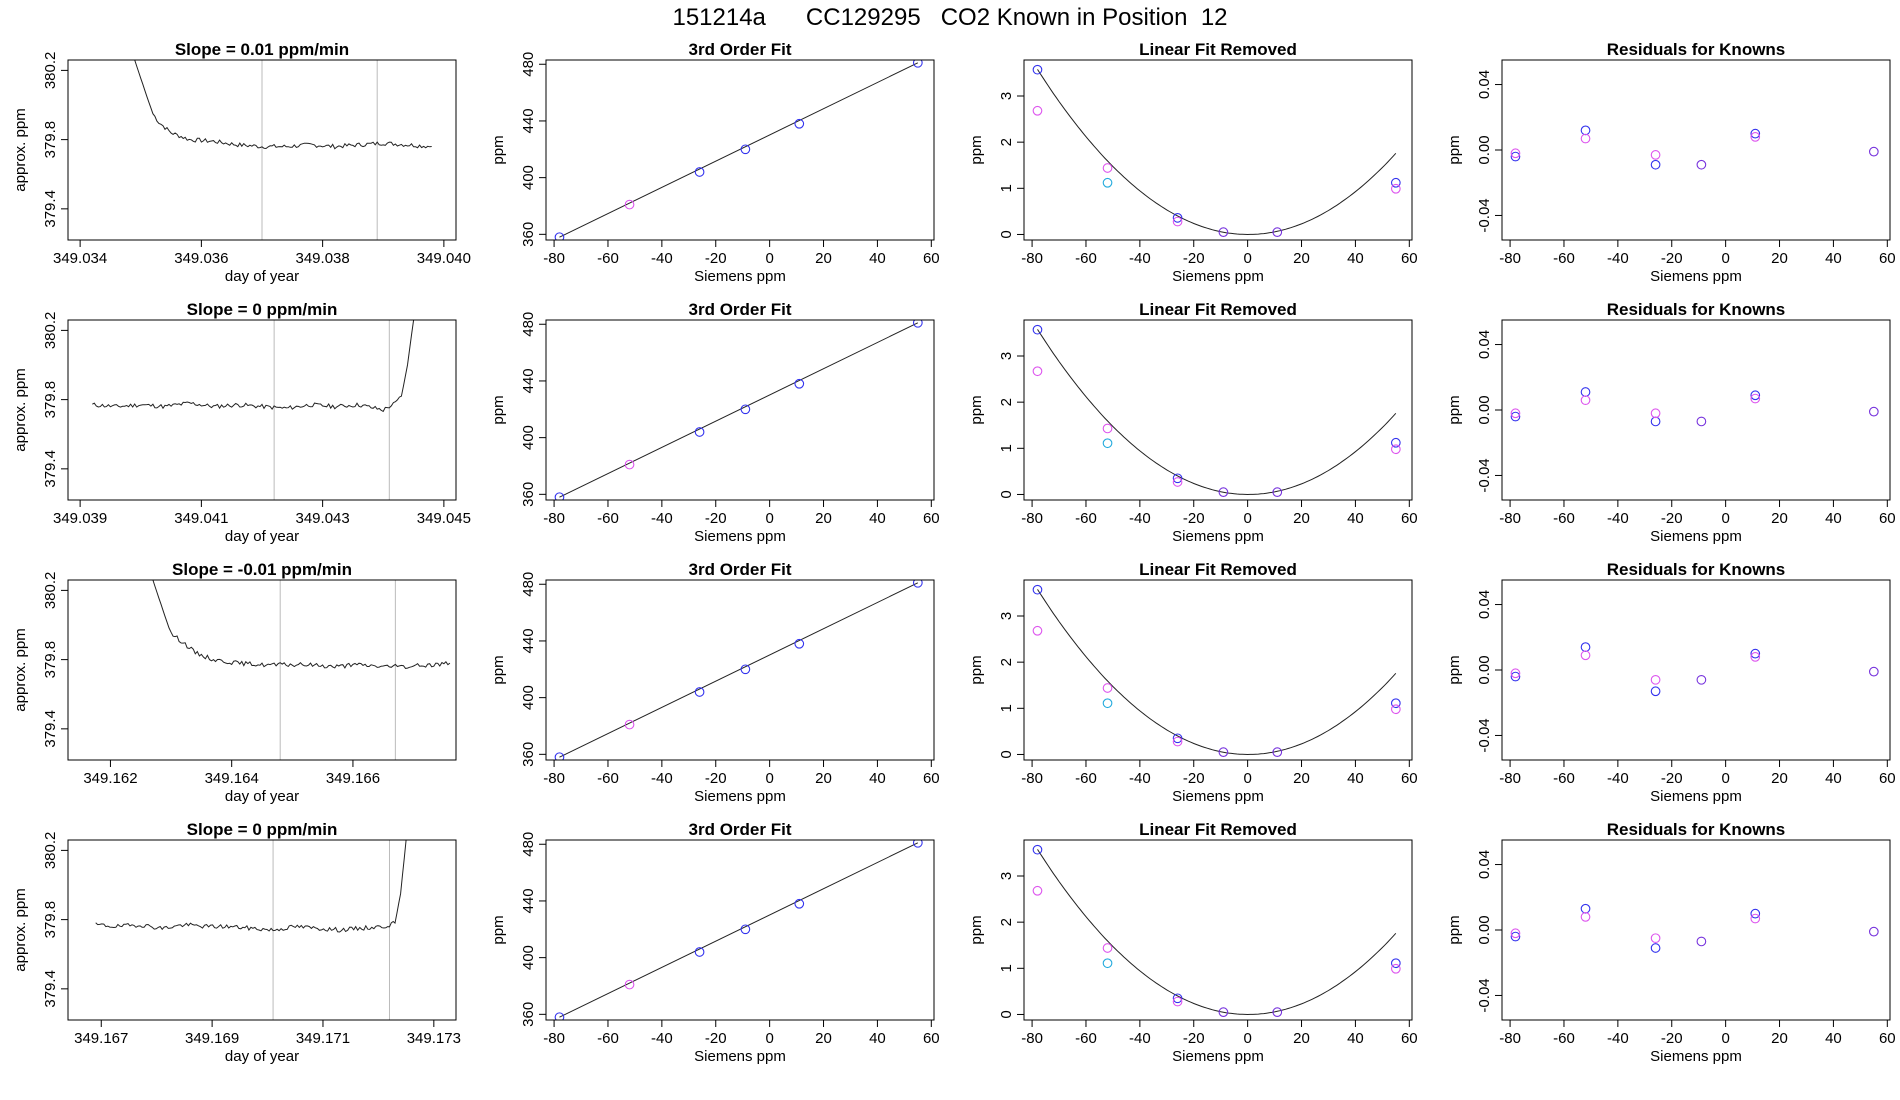 The width and height of the screenshot is (1900, 1100). What do you see at coordinates (1484, 409) in the screenshot?
I see `y-tick-label: 0.00` at bounding box center [1484, 409].